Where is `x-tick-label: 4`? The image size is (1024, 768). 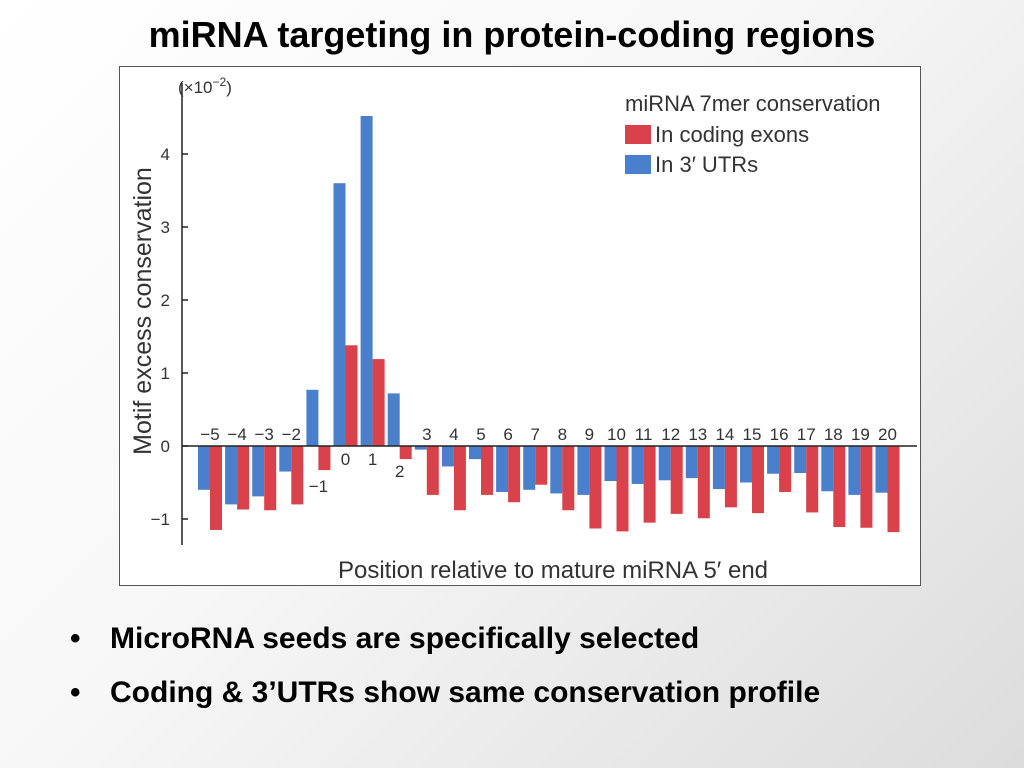
x-tick-label: 4 is located at coordinates (453, 434).